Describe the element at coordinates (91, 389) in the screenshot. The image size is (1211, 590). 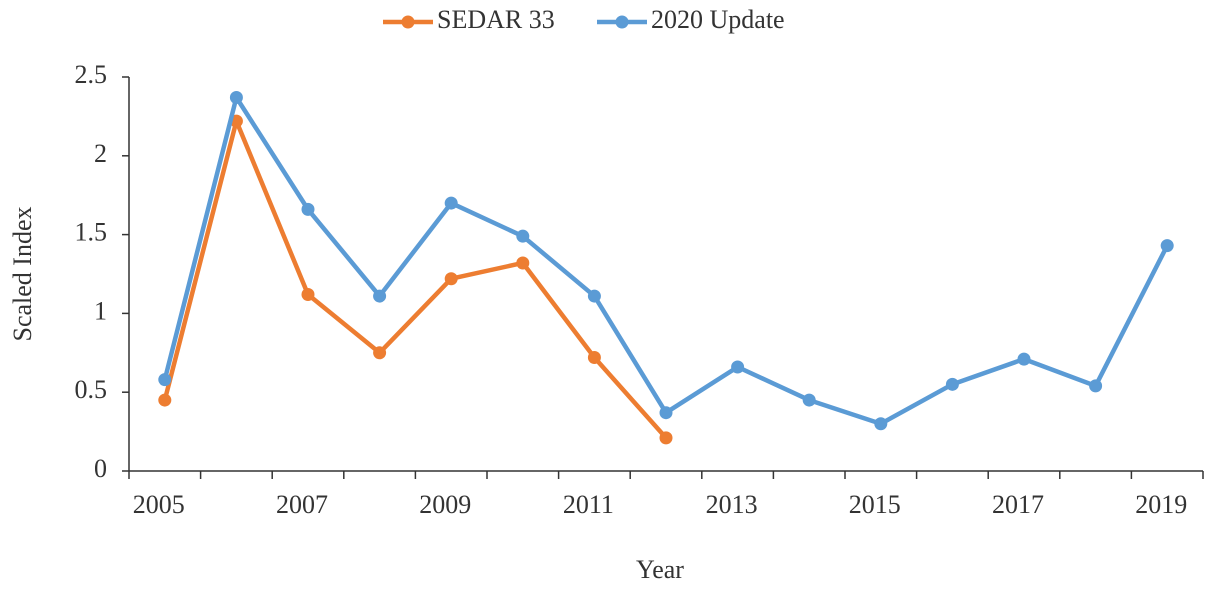
I see `y-tick-label: 0.5` at that location.